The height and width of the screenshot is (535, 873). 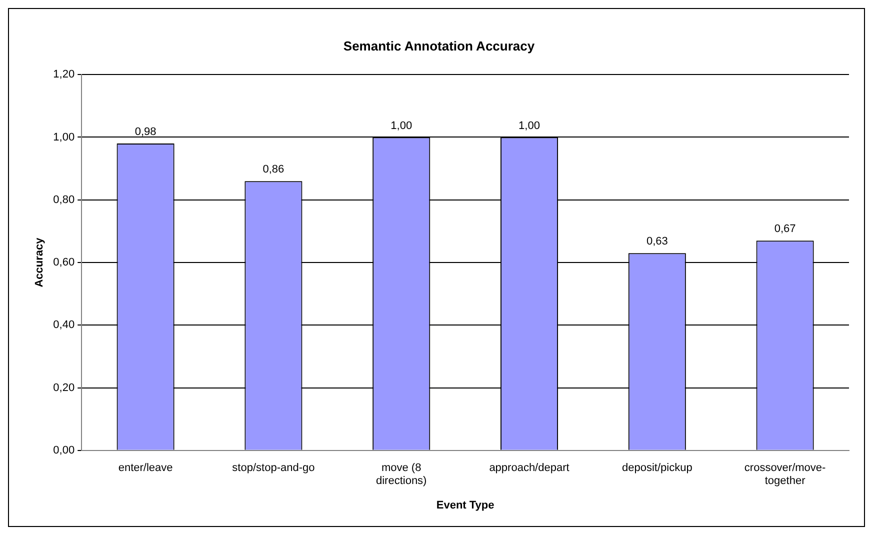 I want to click on y-tick-label: 0,20, so click(x=64, y=388).